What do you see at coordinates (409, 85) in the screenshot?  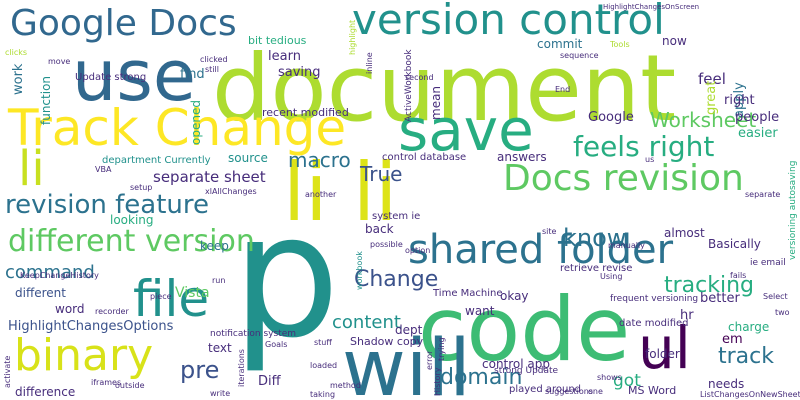 I see `word: ActiveWorkbook` at bounding box center [409, 85].